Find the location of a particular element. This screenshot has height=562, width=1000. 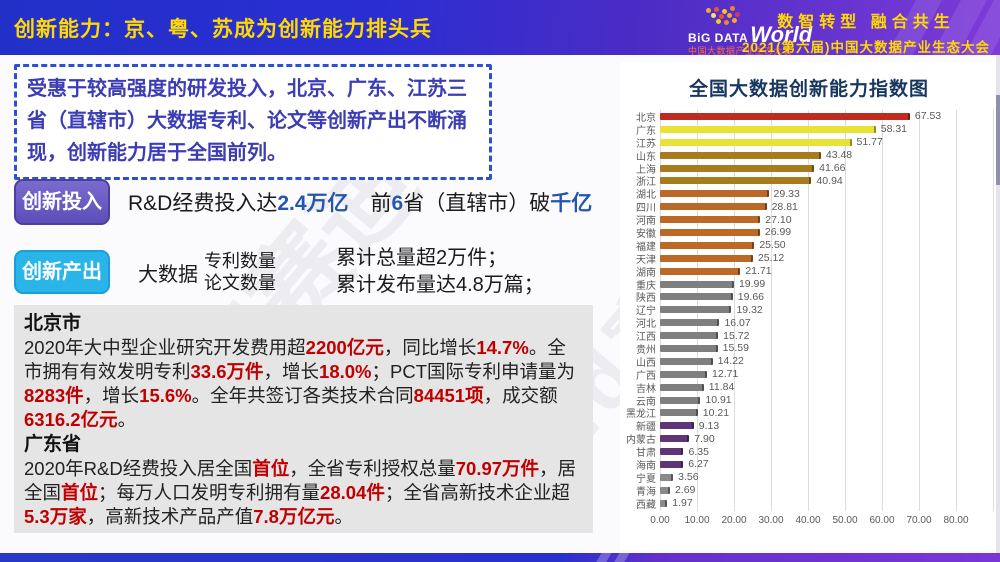

chart-value-label: 15.59 is located at coordinates (735, 348).